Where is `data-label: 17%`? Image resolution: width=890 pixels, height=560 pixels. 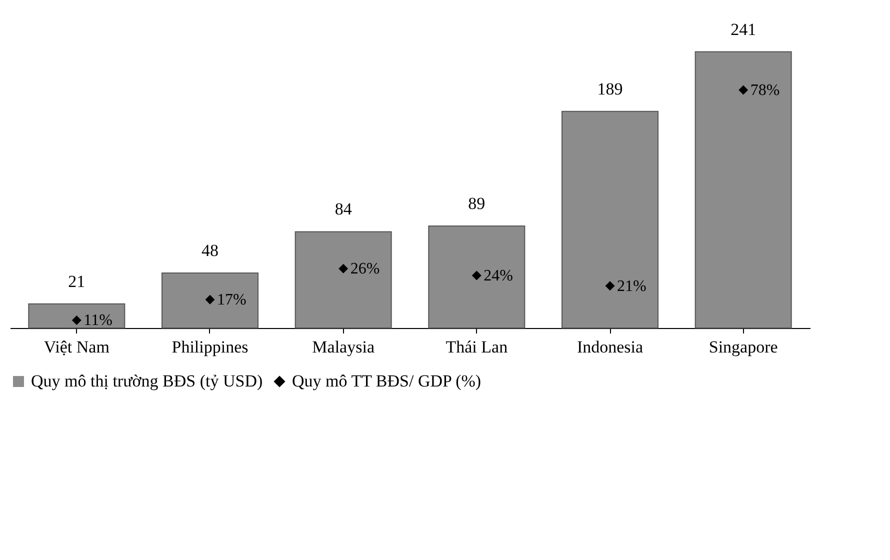 data-label: 17% is located at coordinates (231, 300).